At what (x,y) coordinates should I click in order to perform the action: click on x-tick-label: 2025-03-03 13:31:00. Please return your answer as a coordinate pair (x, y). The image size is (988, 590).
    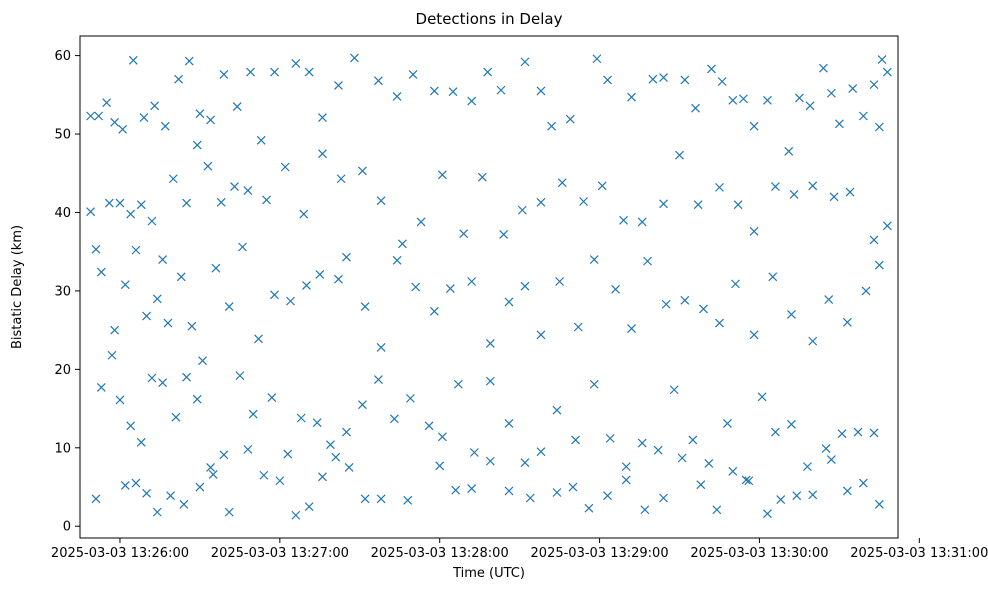
    Looking at the image, I should click on (919, 553).